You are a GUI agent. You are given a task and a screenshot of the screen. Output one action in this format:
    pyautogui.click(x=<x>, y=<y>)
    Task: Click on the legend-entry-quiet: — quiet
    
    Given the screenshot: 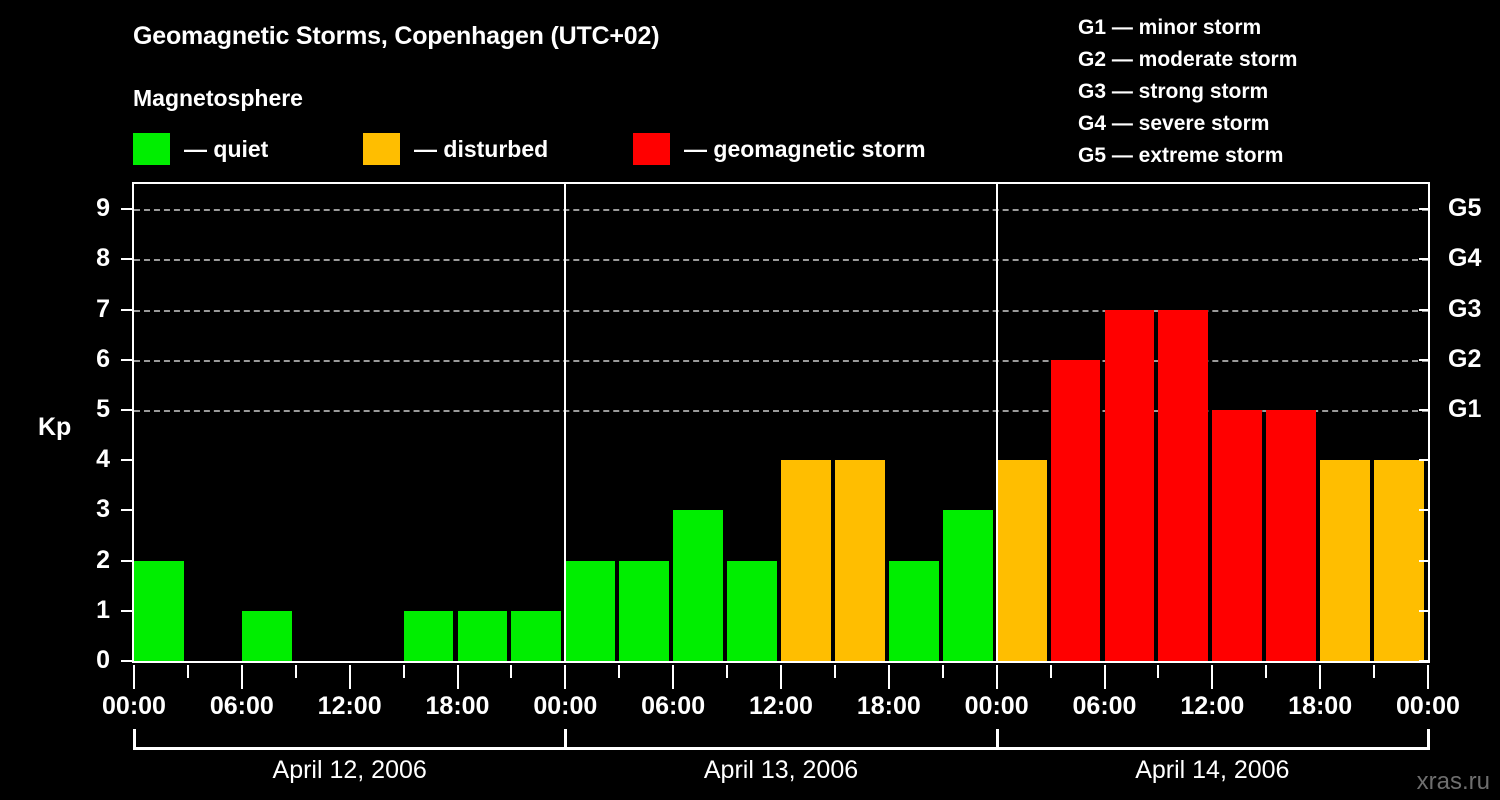 What is the action you would take?
    pyautogui.click(x=200, y=149)
    